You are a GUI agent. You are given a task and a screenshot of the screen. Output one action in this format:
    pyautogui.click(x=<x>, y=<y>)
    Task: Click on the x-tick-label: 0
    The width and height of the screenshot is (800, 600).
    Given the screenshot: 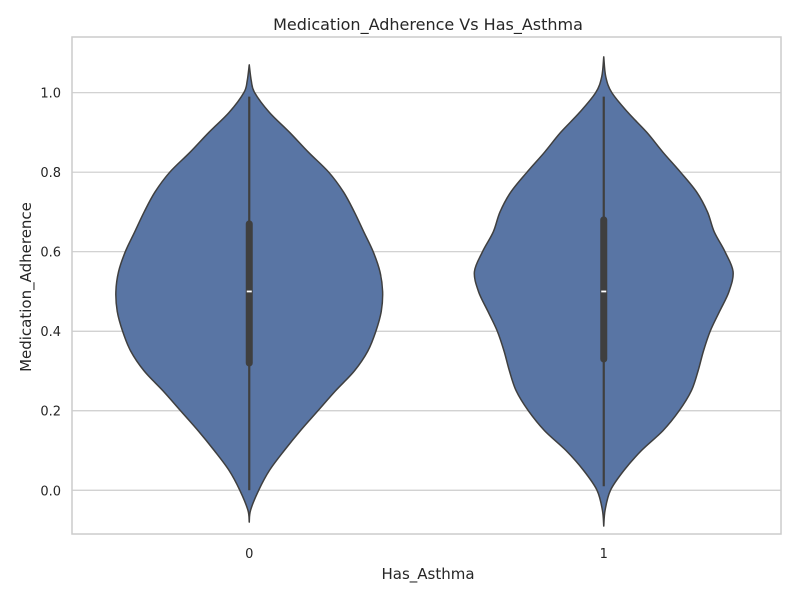 What is the action you would take?
    pyautogui.click(x=249, y=554)
    